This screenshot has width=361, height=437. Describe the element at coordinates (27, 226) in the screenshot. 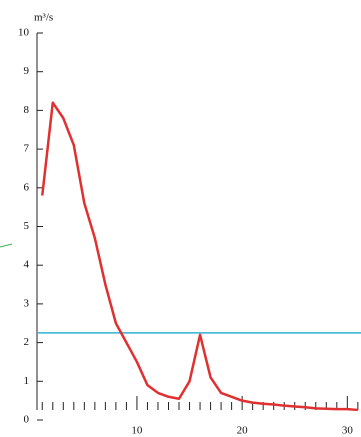

I see `y-tick-label: 5` at that location.